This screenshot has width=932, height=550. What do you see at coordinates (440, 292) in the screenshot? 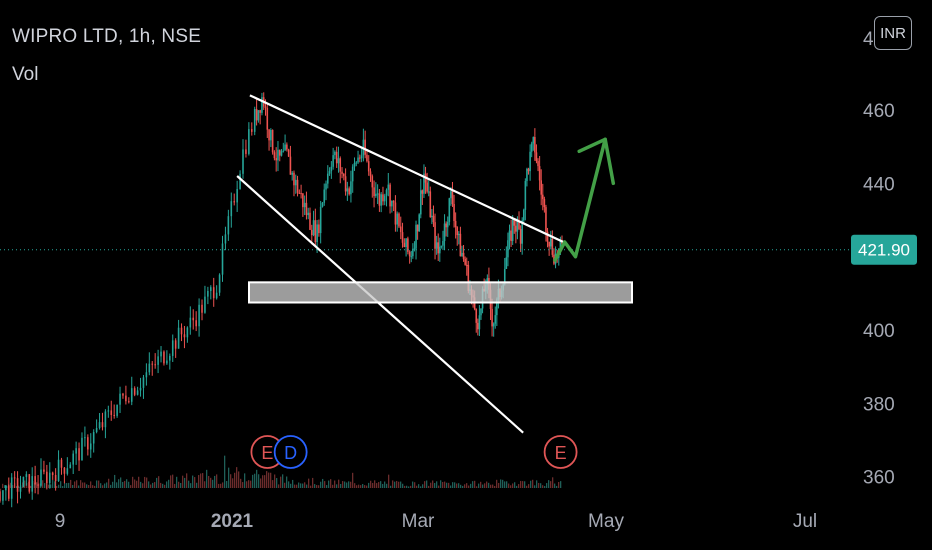
I see `support-zone-box` at bounding box center [440, 292].